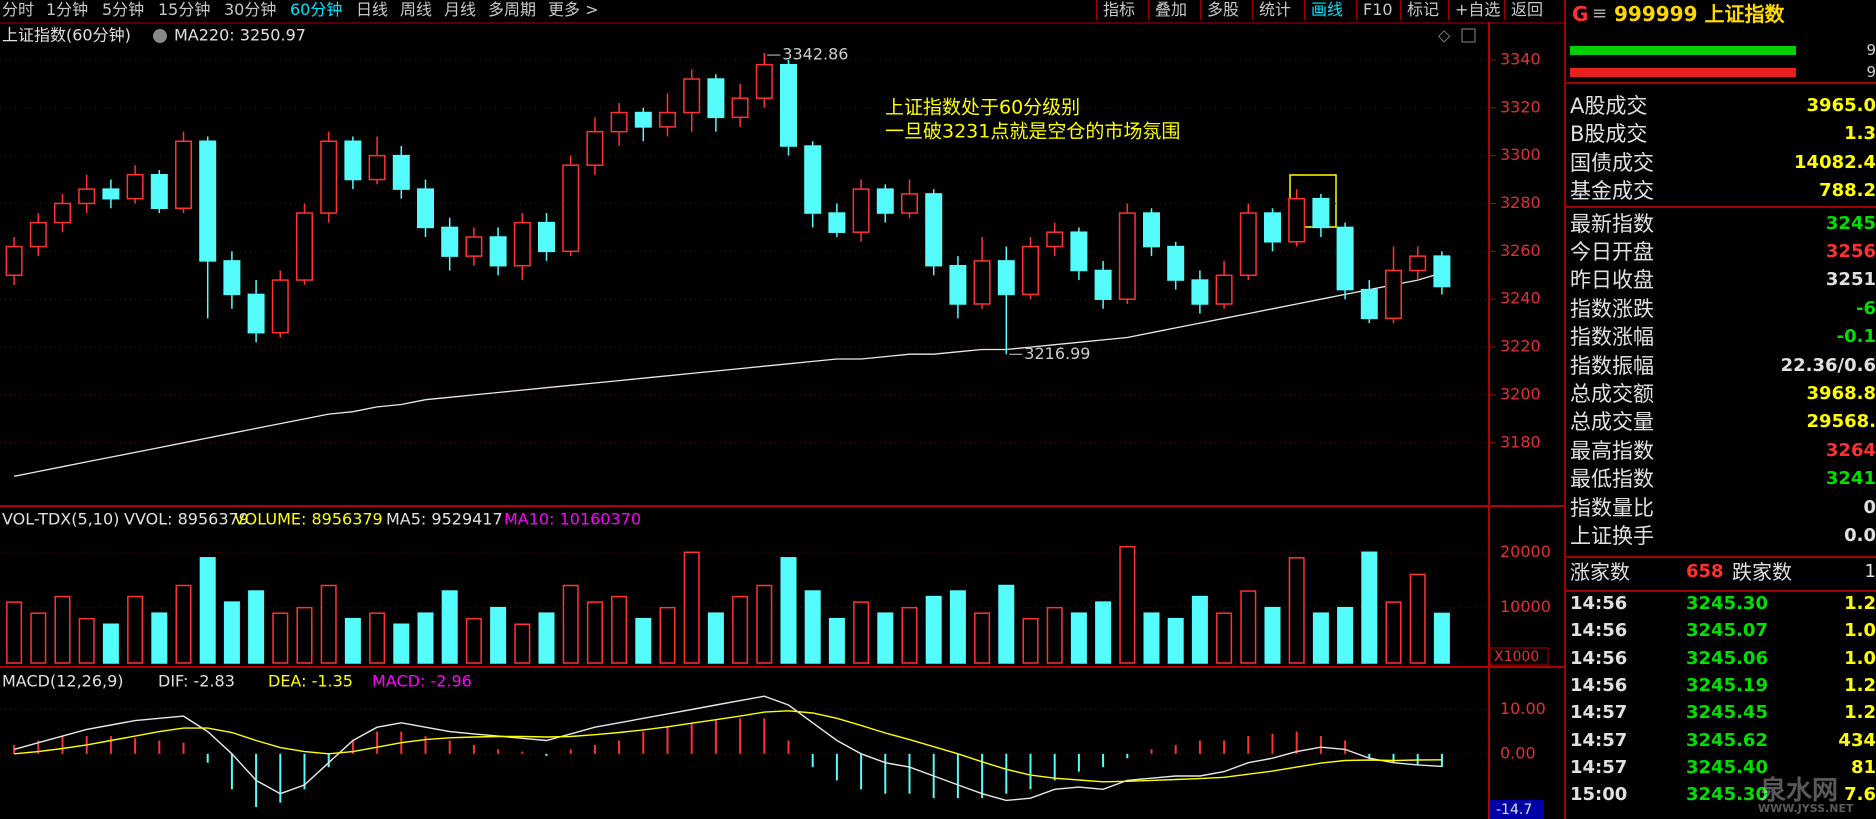 The image size is (1876, 819). Describe the element at coordinates (1518, 752) in the screenshot. I see `y-tick-label: 0.00` at that location.